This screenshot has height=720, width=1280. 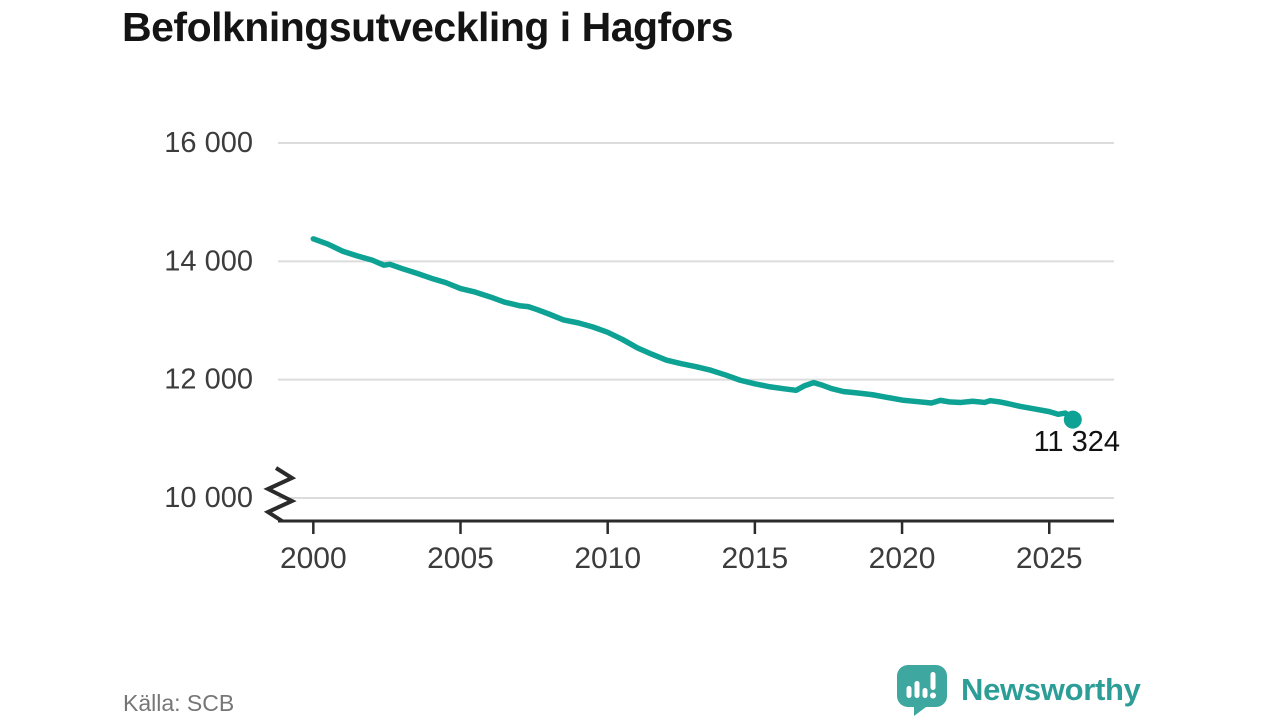 I want to click on newsworthy-wordmark: Newsworthy, so click(x=1051, y=689).